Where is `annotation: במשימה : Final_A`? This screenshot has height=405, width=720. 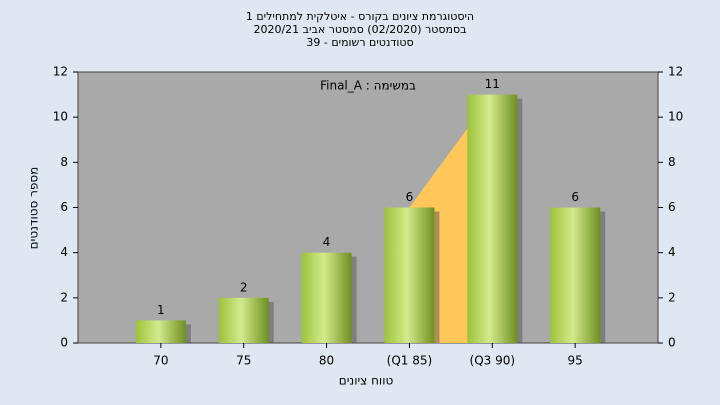 annotation: במשימה : Final_A is located at coordinates (368, 86).